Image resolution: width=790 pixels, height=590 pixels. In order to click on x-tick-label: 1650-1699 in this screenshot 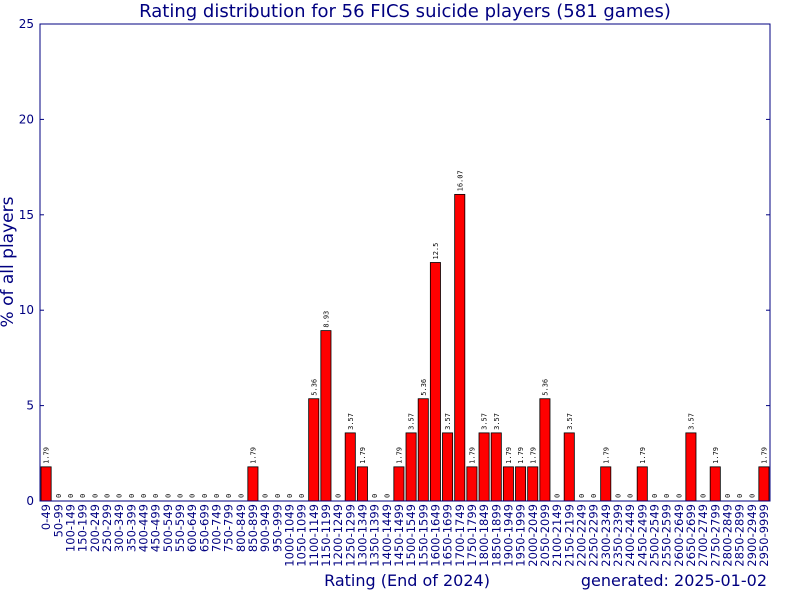, I will do `click(448, 535)`.